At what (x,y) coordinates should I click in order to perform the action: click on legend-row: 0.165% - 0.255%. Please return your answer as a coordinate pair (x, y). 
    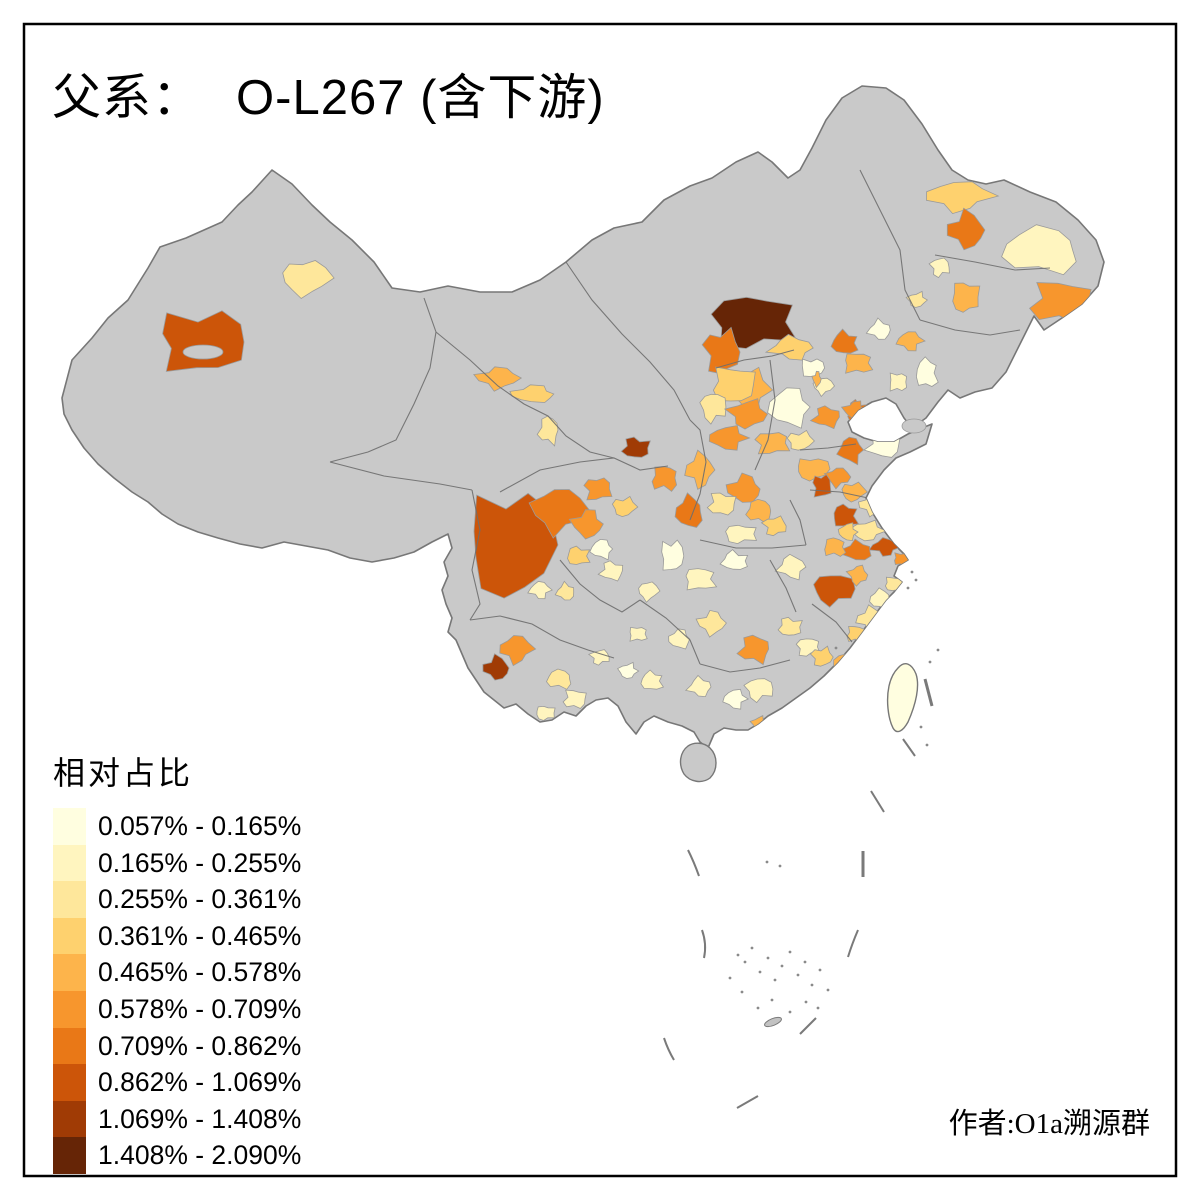
    Looking at the image, I should click on (177, 863).